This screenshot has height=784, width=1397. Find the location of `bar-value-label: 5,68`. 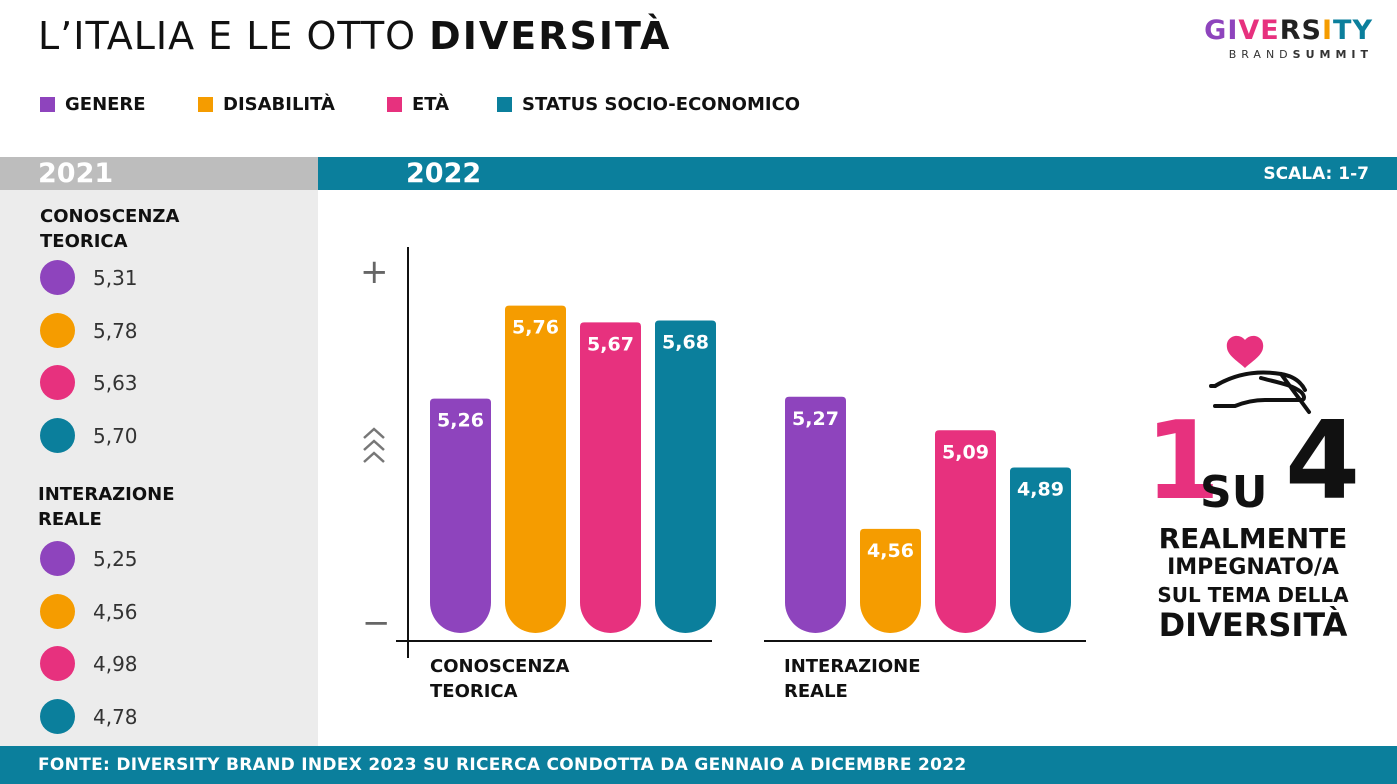

bar-value-label: 5,68 is located at coordinates (685, 343).